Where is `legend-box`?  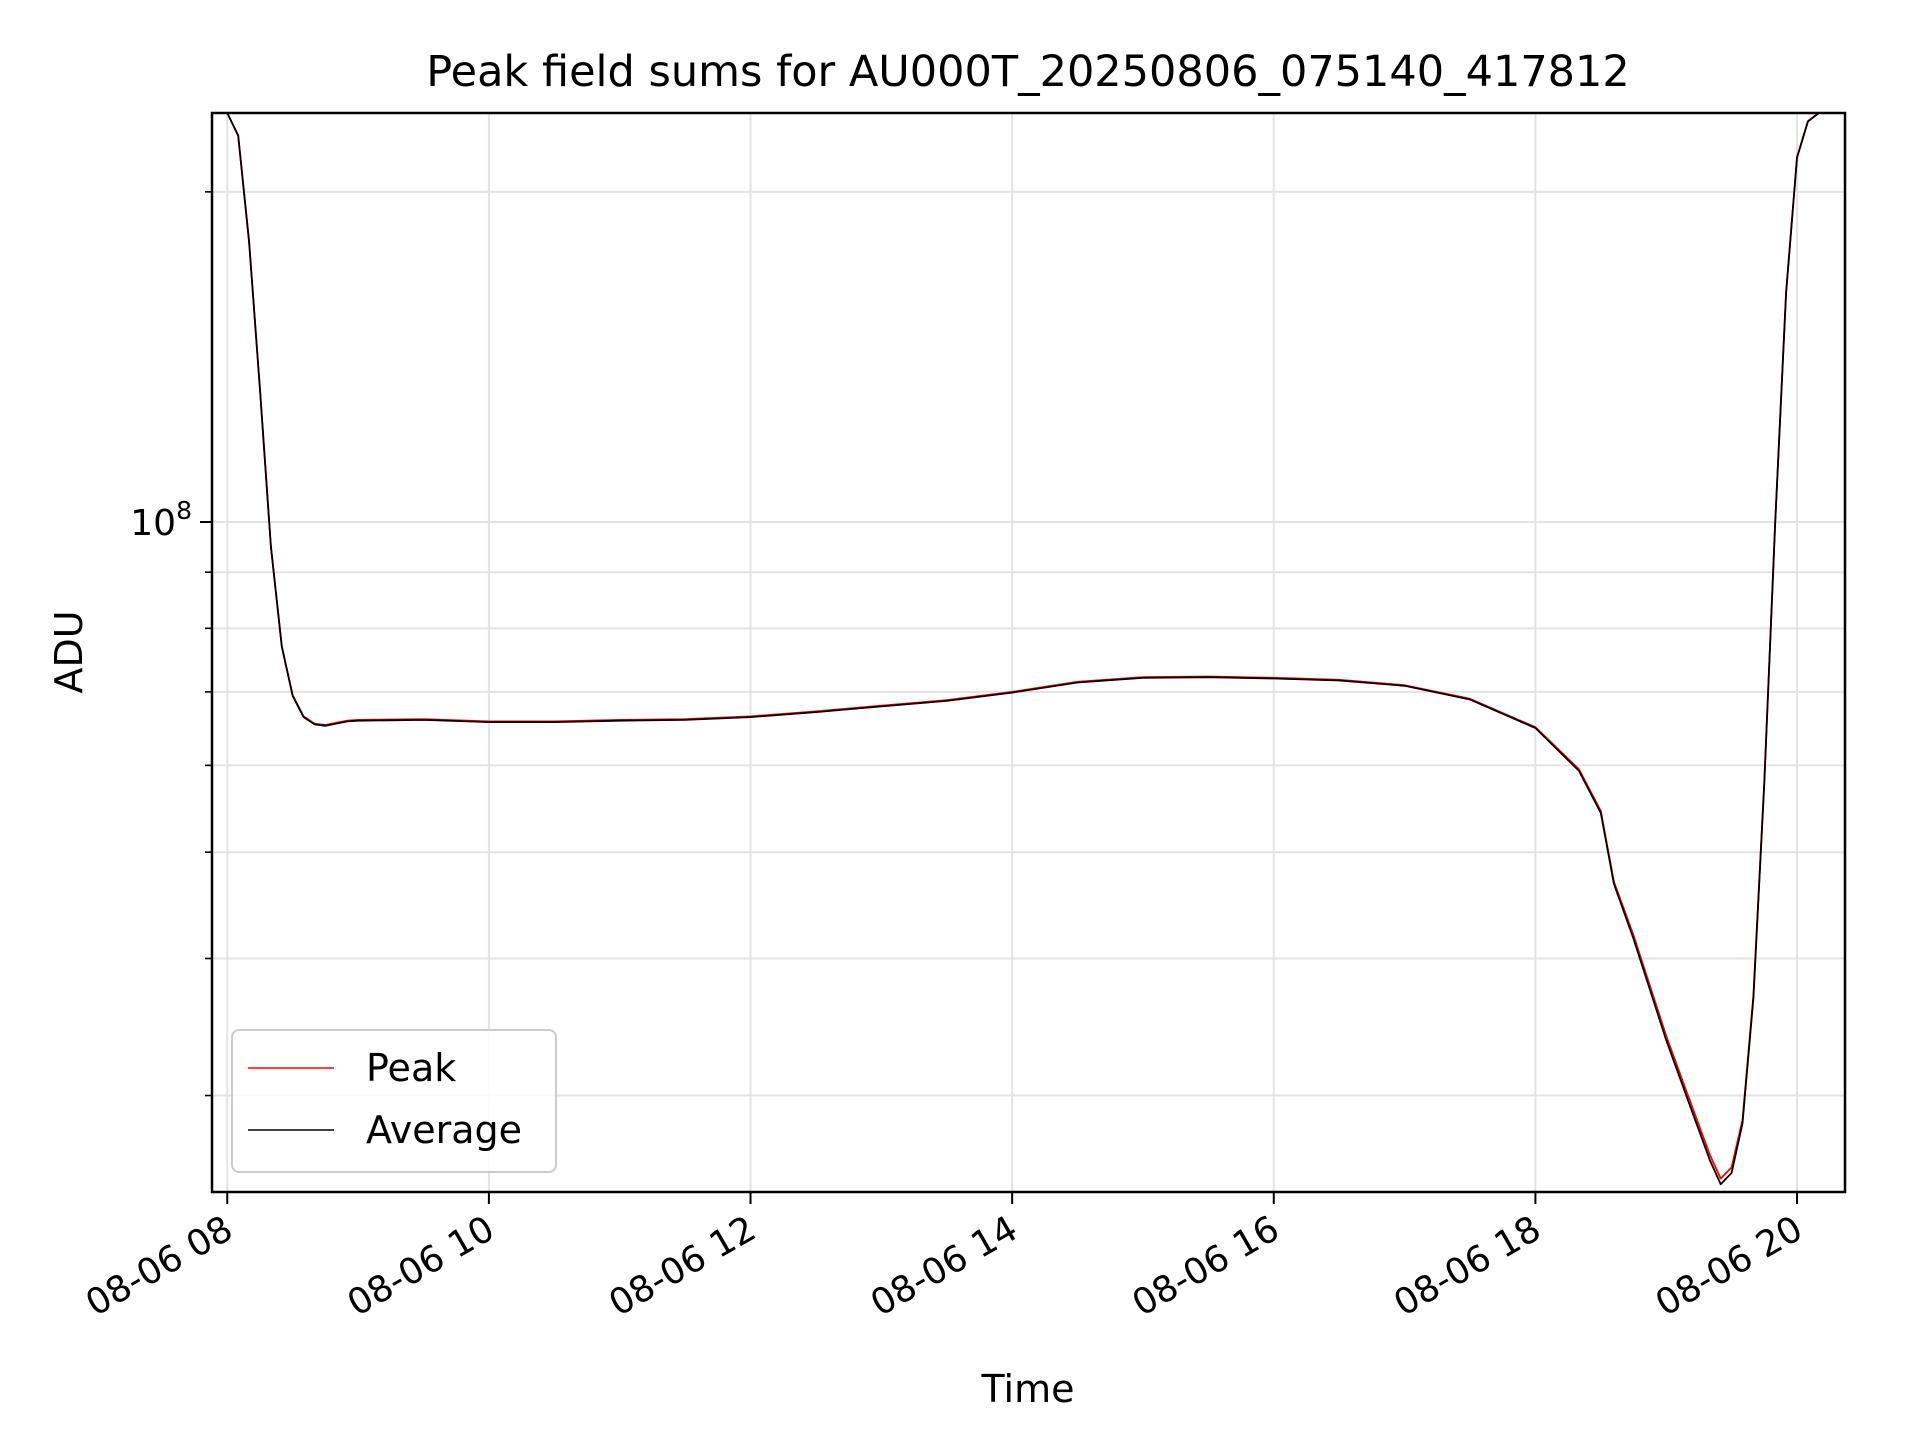 legend-box is located at coordinates (394, 1101).